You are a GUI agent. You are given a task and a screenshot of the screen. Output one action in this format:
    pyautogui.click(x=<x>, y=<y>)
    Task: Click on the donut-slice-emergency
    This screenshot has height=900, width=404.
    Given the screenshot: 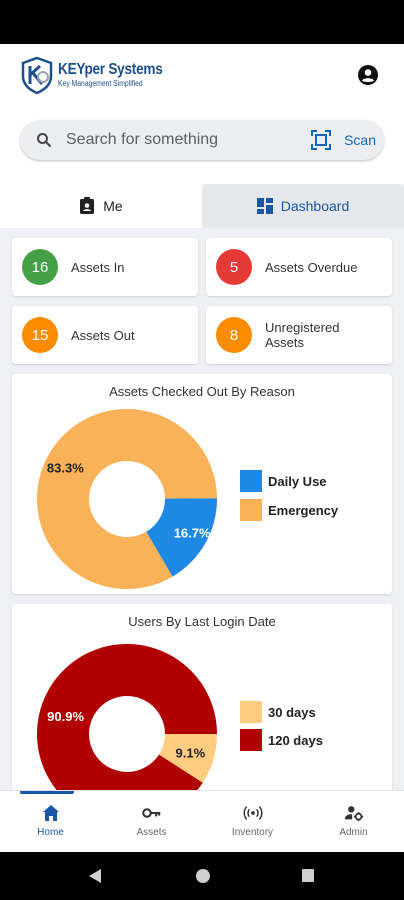 What is the action you would take?
    pyautogui.click(x=127, y=499)
    